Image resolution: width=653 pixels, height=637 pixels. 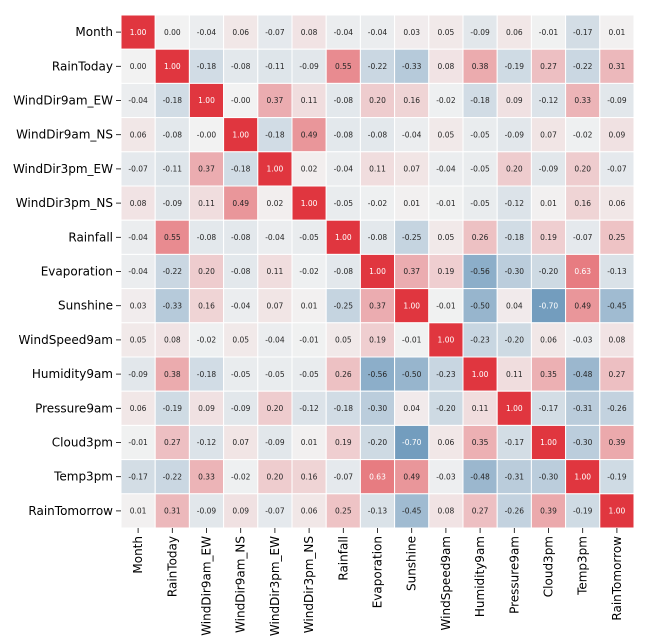 What do you see at coordinates (412, 442) in the screenshot?
I see `heatmap-cell-label: -0.70` at bounding box center [412, 442].